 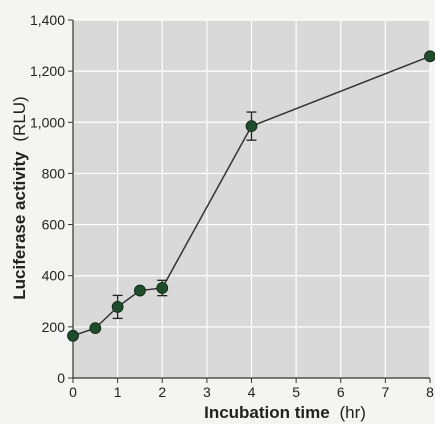 I want to click on x-tick-label: 8, so click(x=430, y=392).